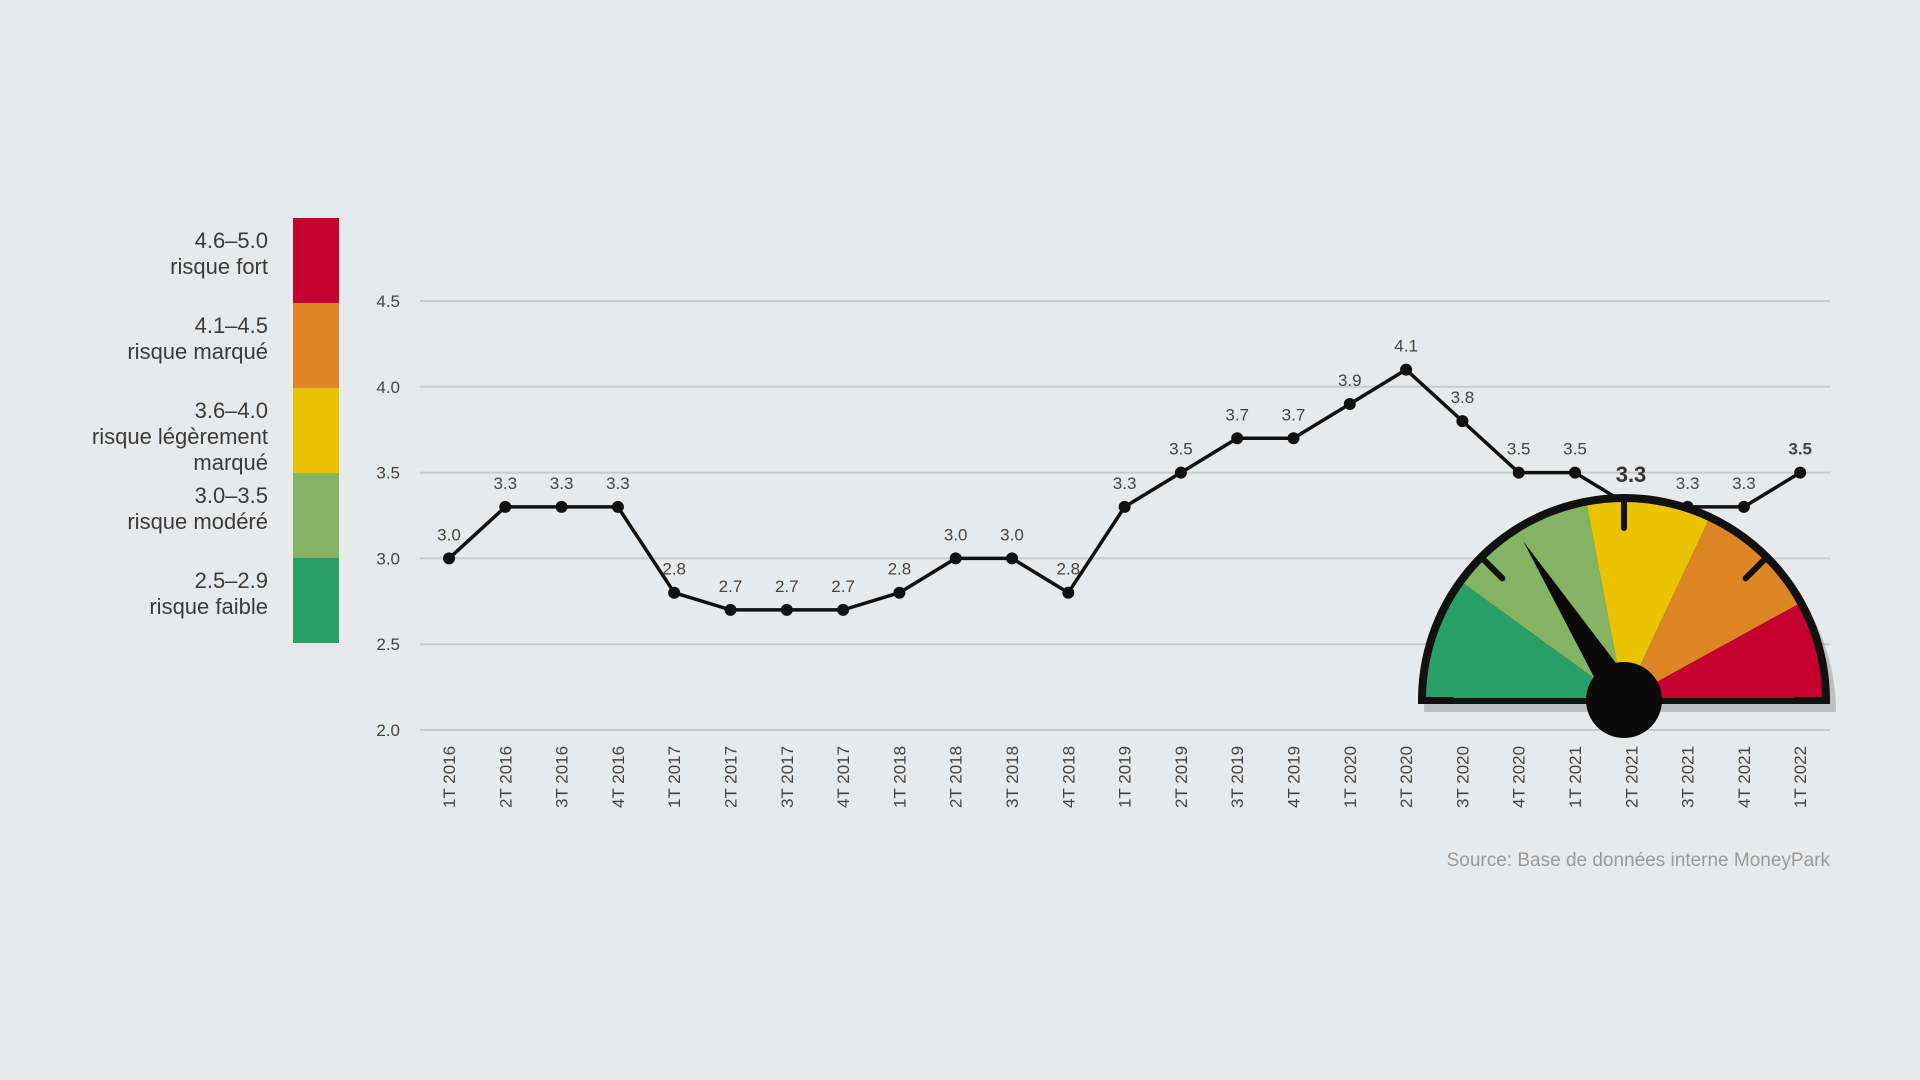  I want to click on x-tick-label: 2T 2020, so click(1406, 777).